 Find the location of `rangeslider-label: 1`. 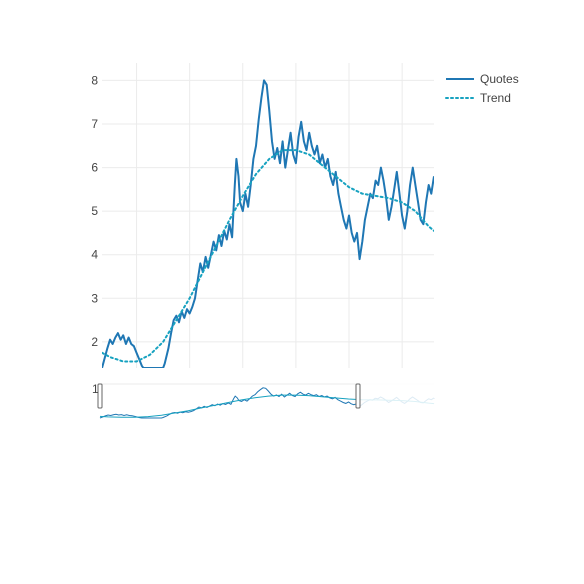

rangeslider-label: 1 is located at coordinates (95, 389).